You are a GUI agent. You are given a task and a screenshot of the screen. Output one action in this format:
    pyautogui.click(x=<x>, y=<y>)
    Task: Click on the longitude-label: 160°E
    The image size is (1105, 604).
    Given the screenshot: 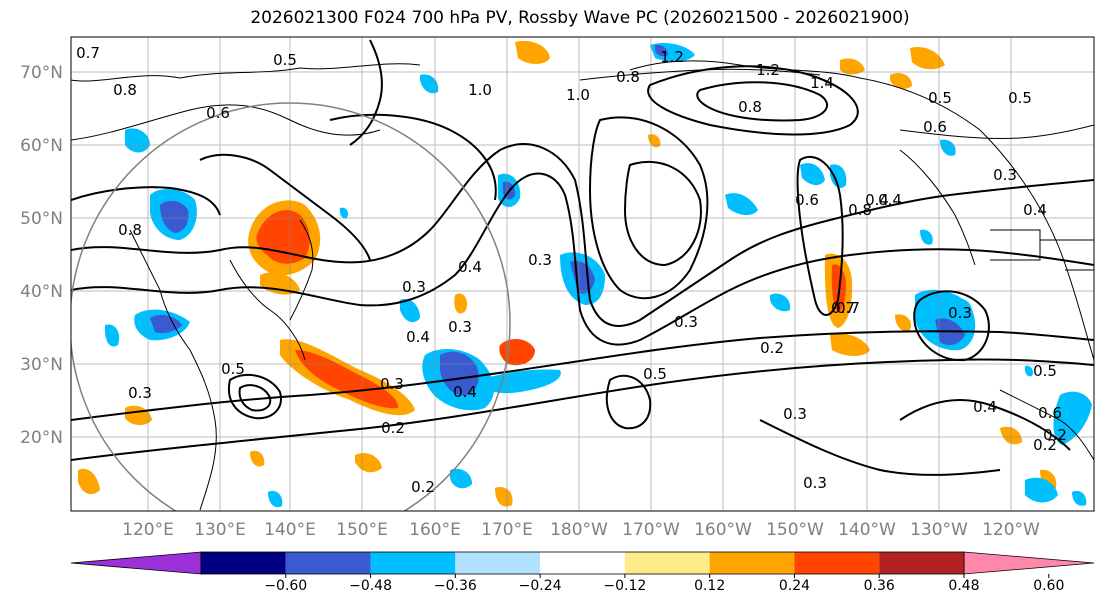 What is the action you would take?
    pyautogui.click(x=435, y=530)
    